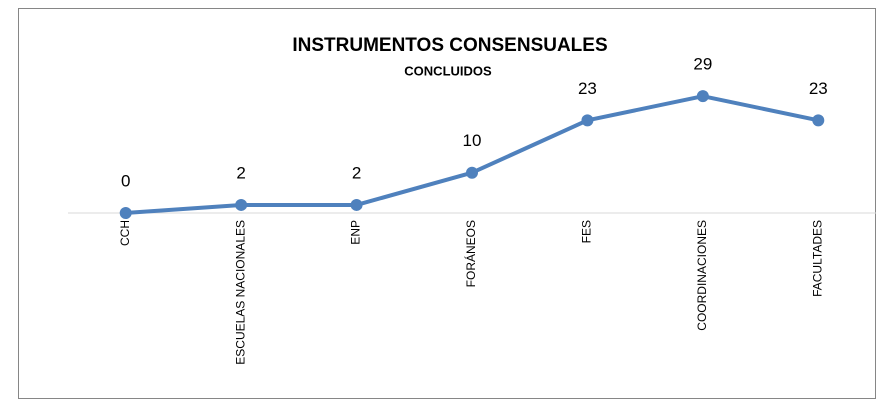 This screenshot has height=400, width=879. I want to click on x-tick-label: CCH, so click(125, 233).